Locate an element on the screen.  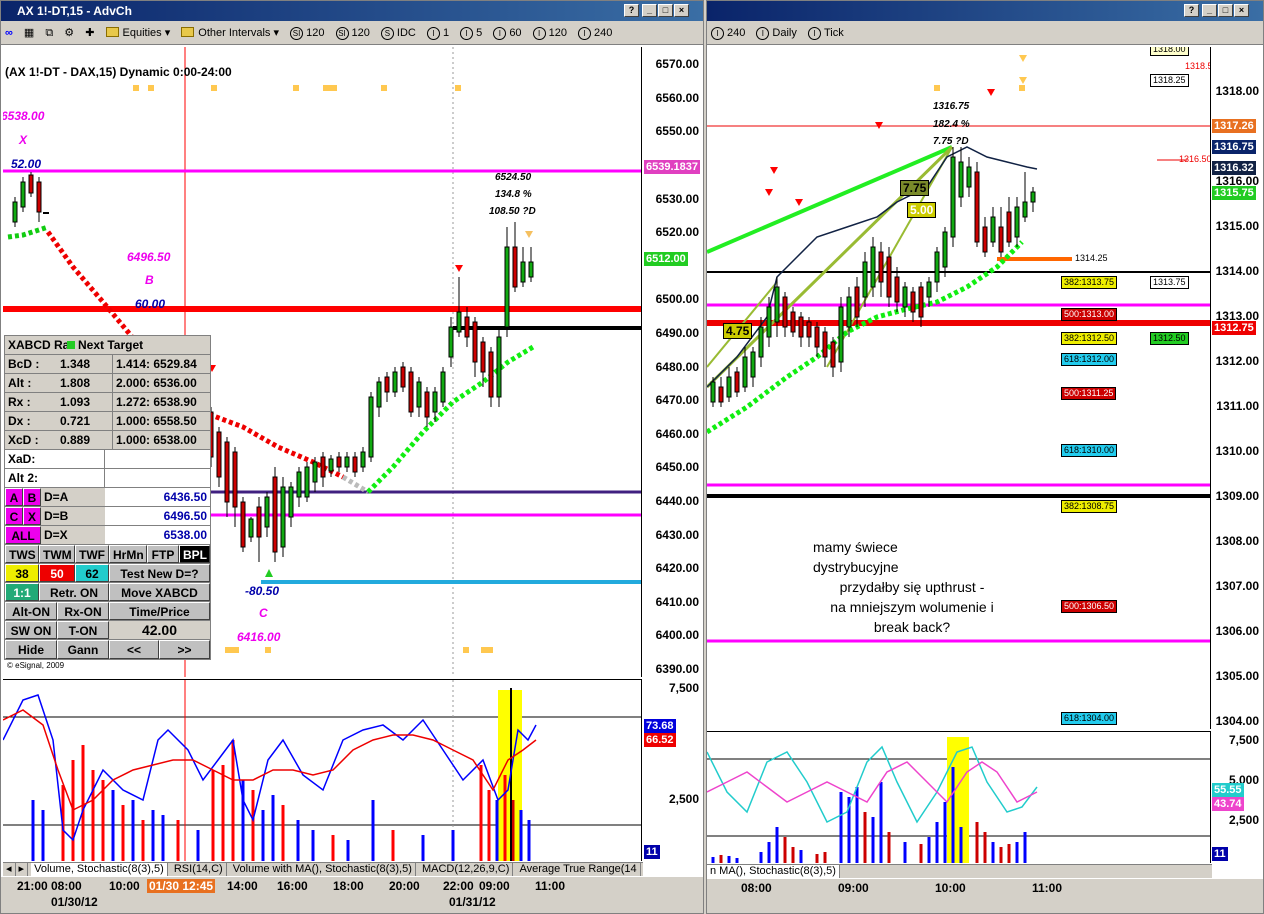
price-tick: 6490.00 is located at coordinates (677, 333).